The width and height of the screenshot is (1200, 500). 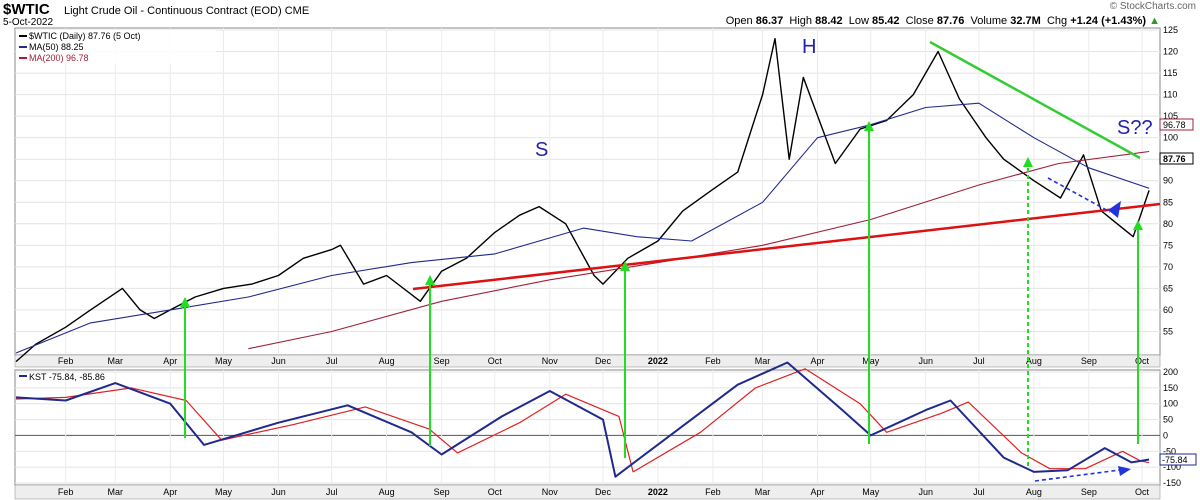 I want to click on legend-kst: KST -75.84, -85.86, so click(x=67, y=377).